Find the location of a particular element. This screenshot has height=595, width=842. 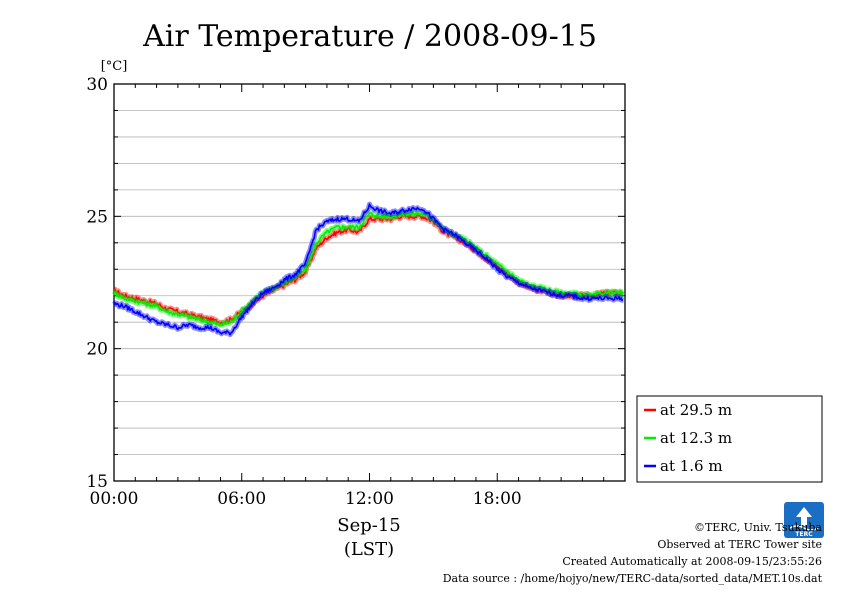

logo-text: TERC is located at coordinates (804, 534).